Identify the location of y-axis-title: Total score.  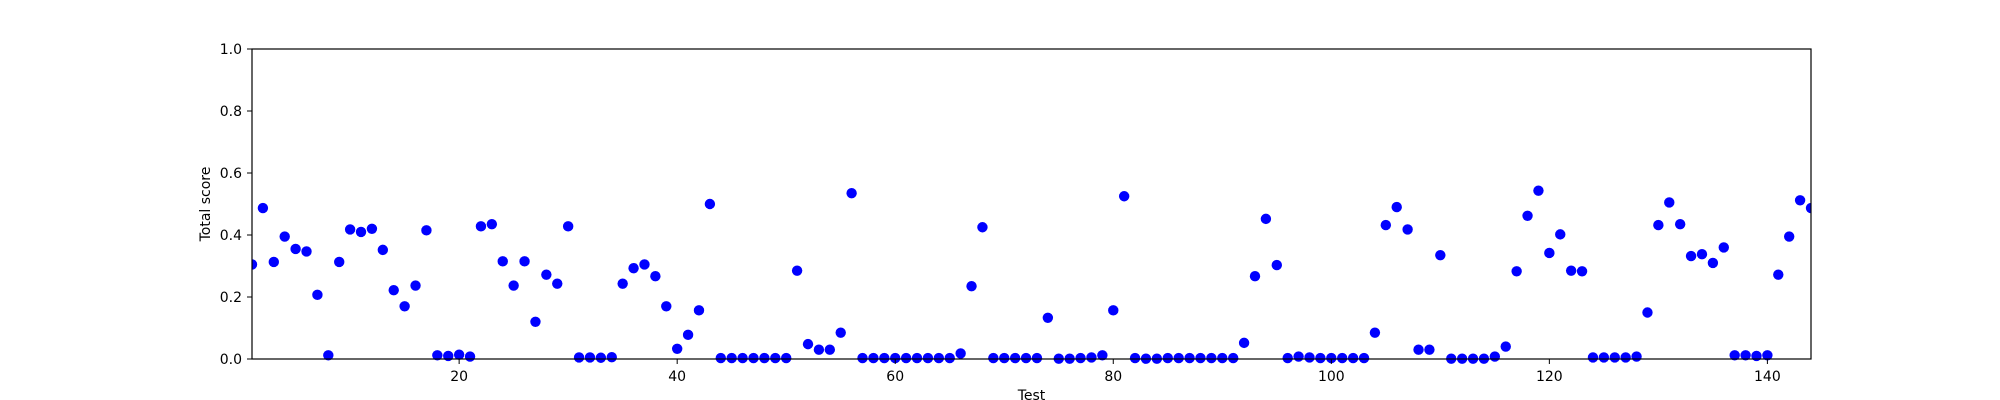
(206, 205).